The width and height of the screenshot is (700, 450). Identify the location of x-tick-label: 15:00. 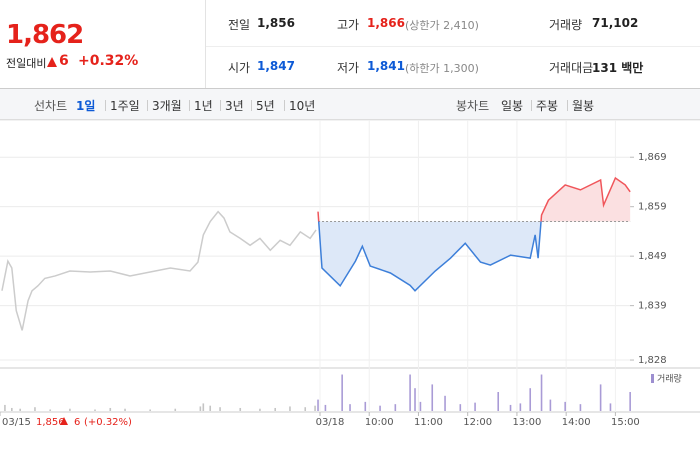
(625, 422).